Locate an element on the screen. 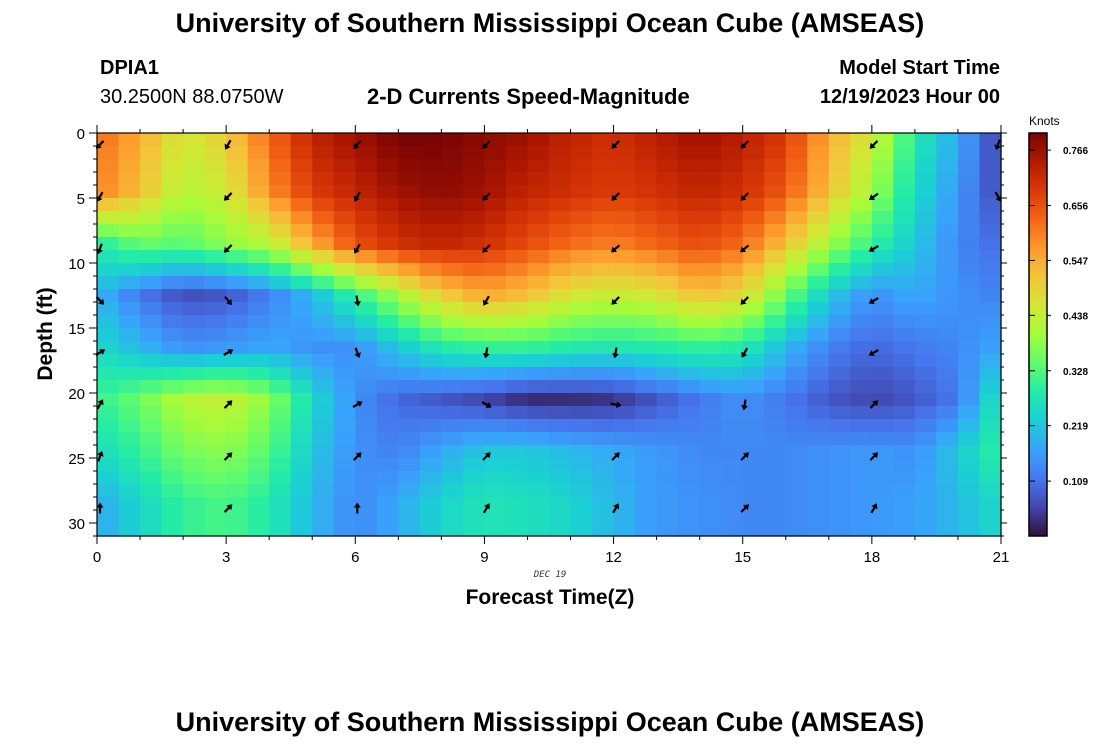  x-tick-label: 3 is located at coordinates (226, 557).